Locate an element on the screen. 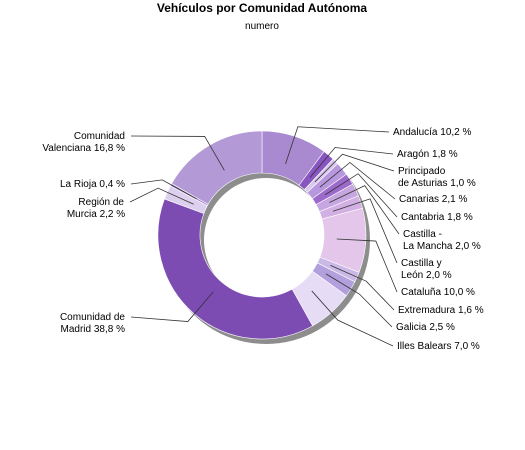  slice-label: Castilla -La Mancha 2,0 % is located at coordinates (442, 240).